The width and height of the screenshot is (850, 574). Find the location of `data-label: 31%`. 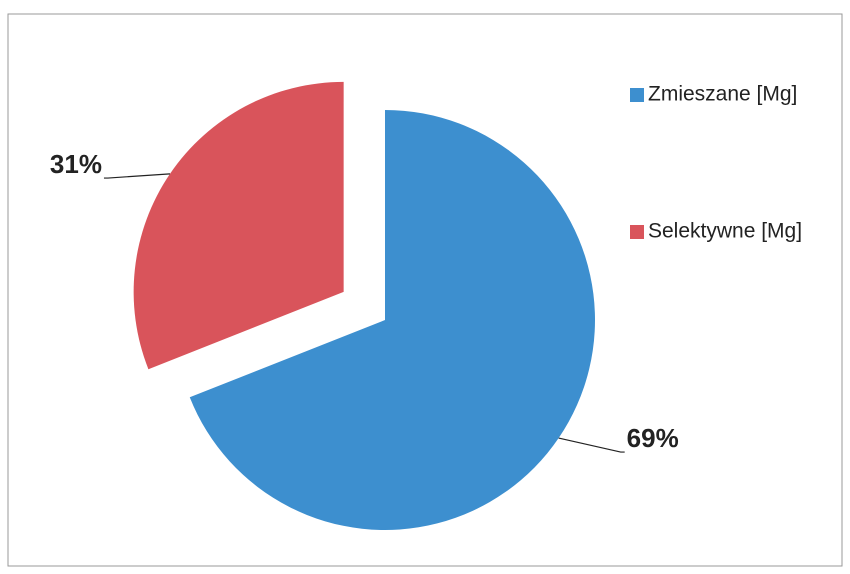

data-label: 31% is located at coordinates (76, 164).